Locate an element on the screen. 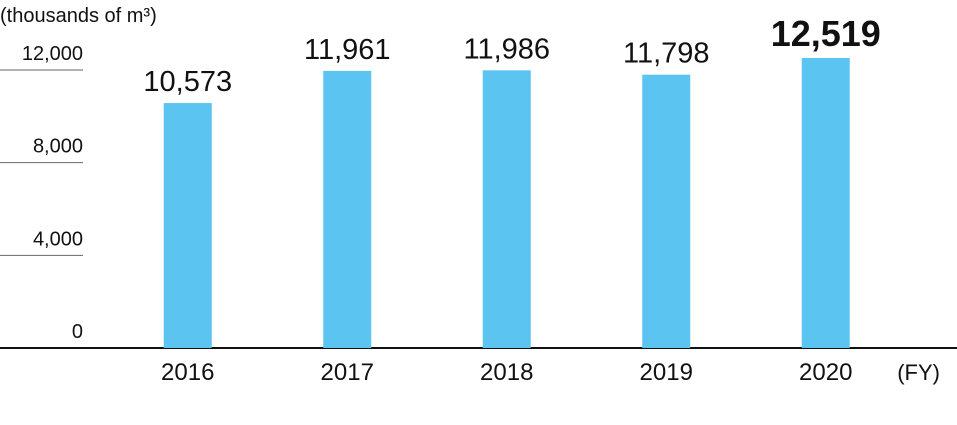  y-tick-label: 12,000 is located at coordinates (52, 54).